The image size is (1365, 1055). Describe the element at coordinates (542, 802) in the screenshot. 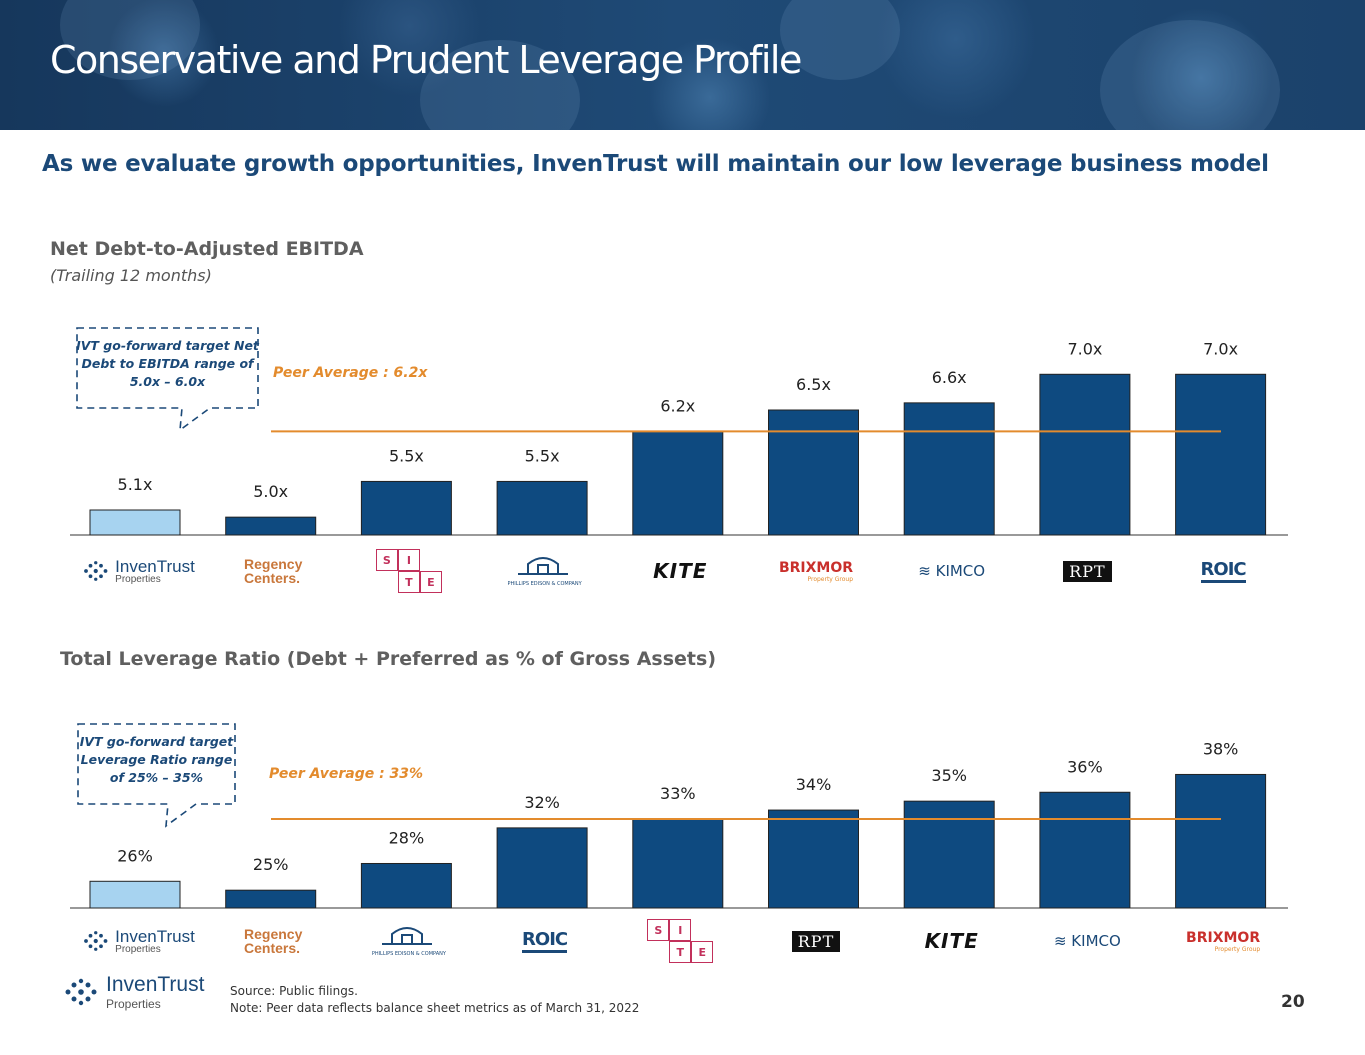

I see `chart2-value-label-4: 32%` at that location.